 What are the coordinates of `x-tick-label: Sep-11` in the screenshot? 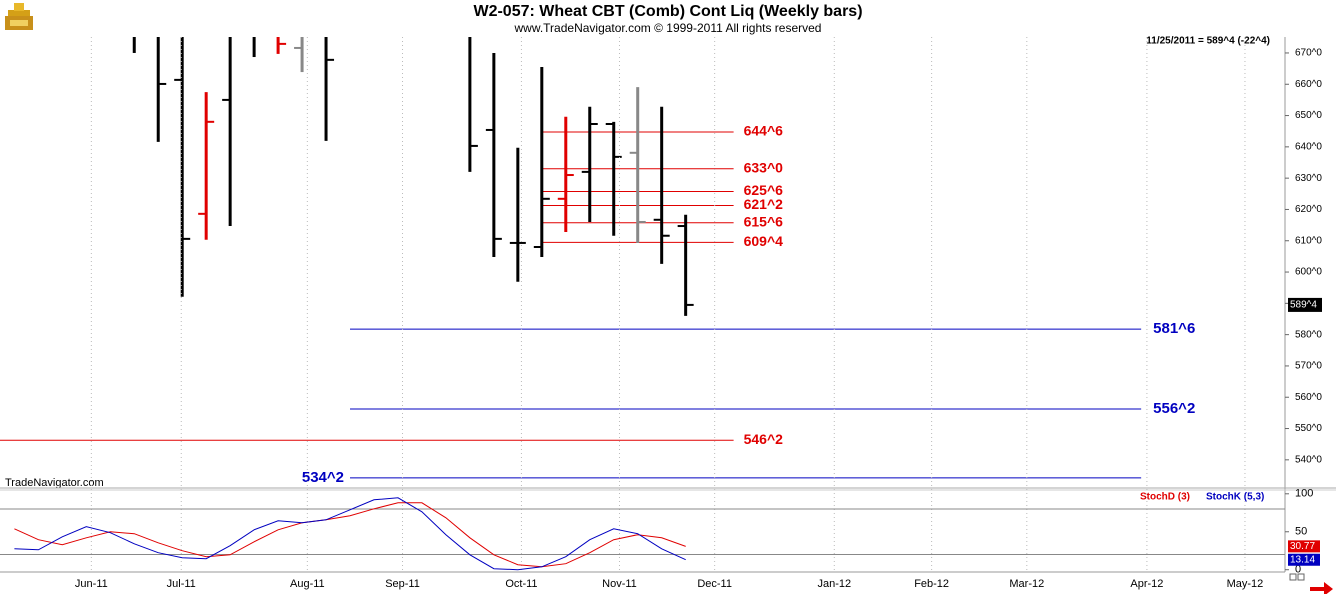 It's located at (402, 584).